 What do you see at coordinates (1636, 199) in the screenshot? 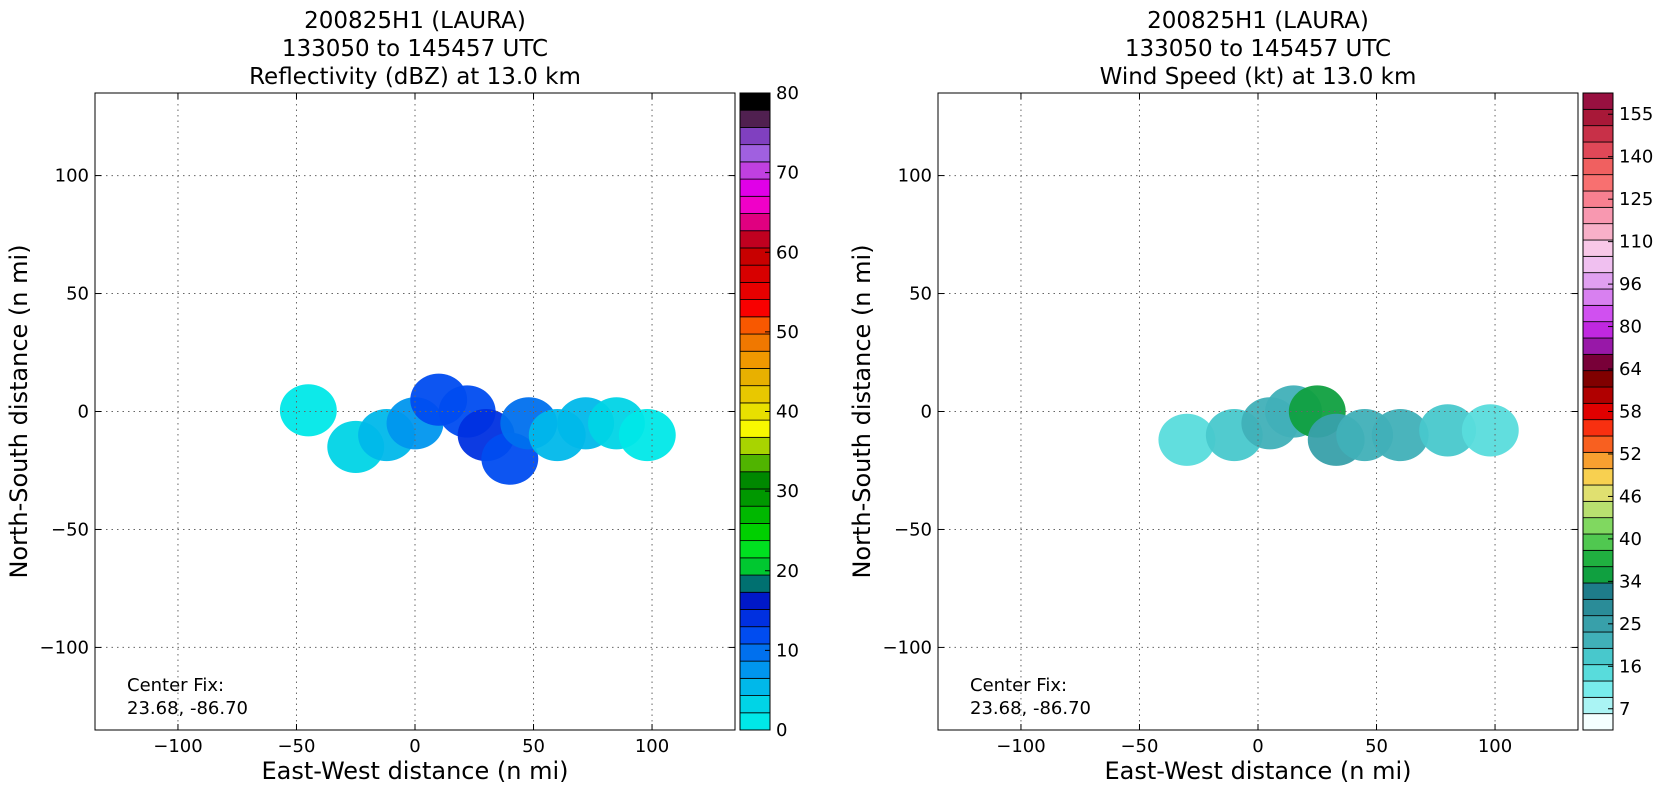
I see `colorbar-tick-label: 125` at bounding box center [1636, 199].